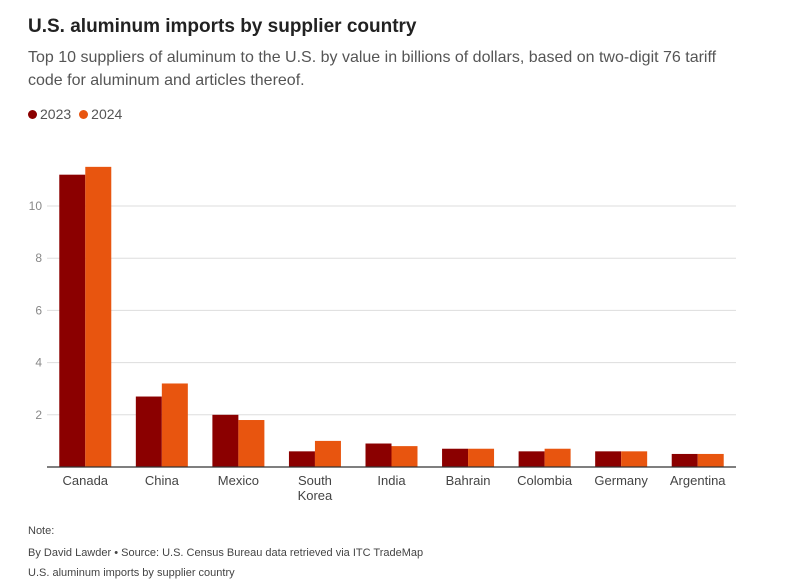 The width and height of the screenshot is (786, 581). What do you see at coordinates (634, 459) in the screenshot?
I see `bar-2024-germany` at bounding box center [634, 459].